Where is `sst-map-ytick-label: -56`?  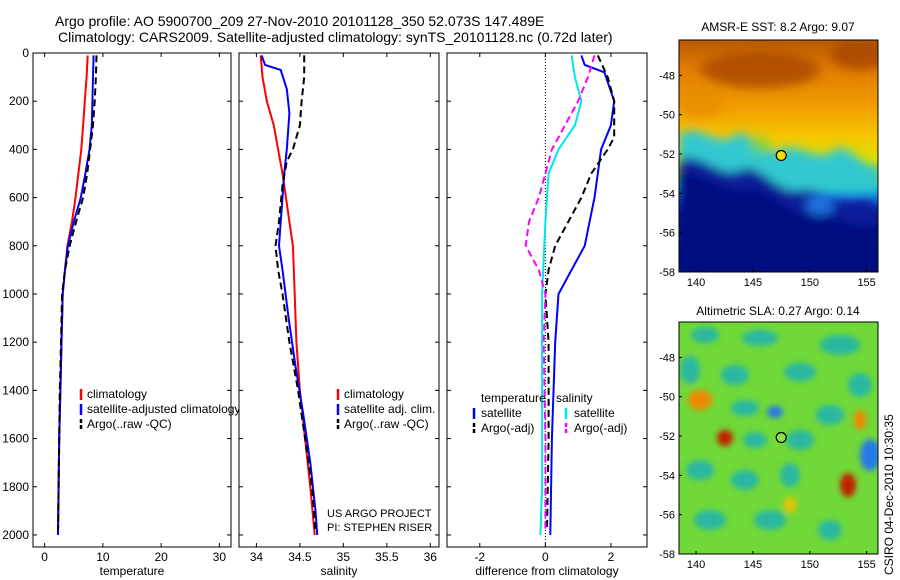
sst-map-ytick-label: -56 is located at coordinates (667, 234).